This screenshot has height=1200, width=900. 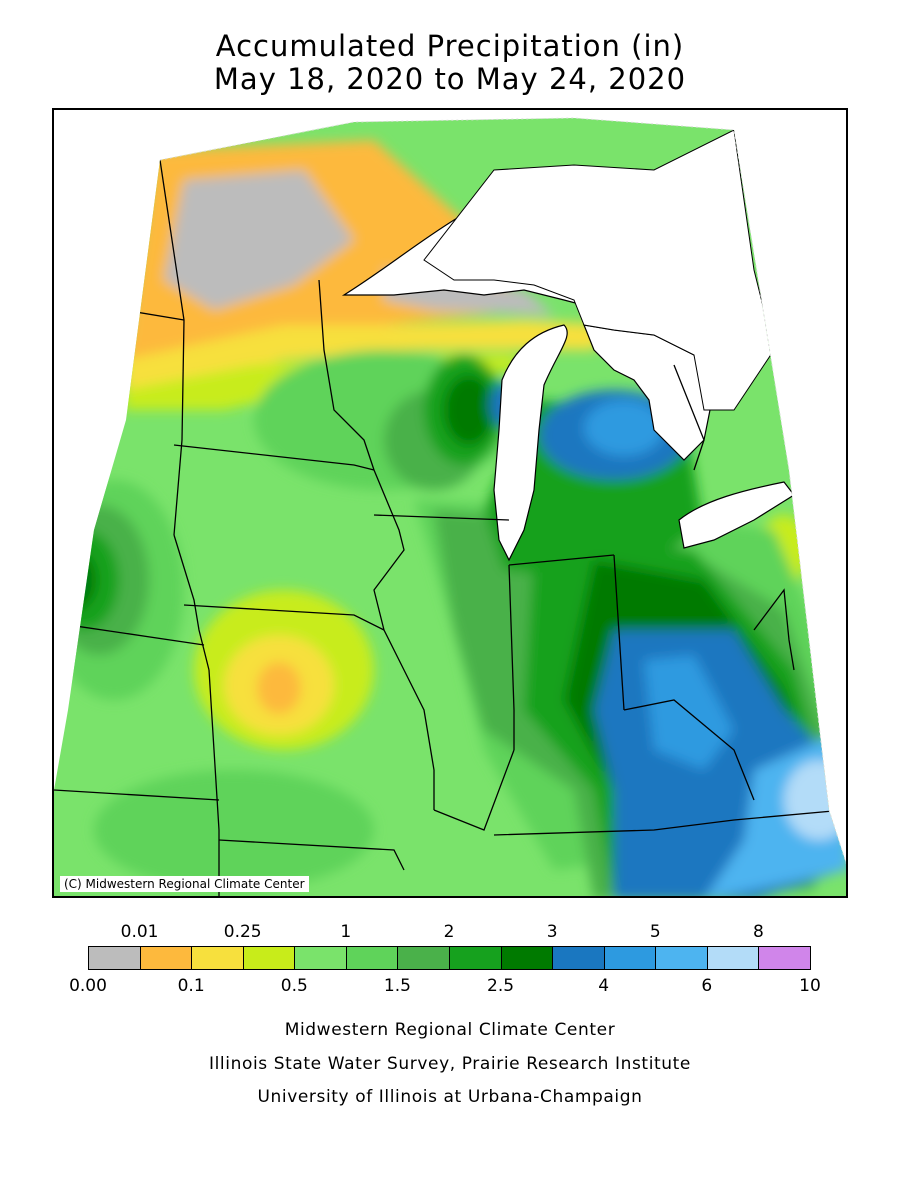 What do you see at coordinates (469, 410) in the screenshot?
I see `darkest-green-area-wisconsin` at bounding box center [469, 410].